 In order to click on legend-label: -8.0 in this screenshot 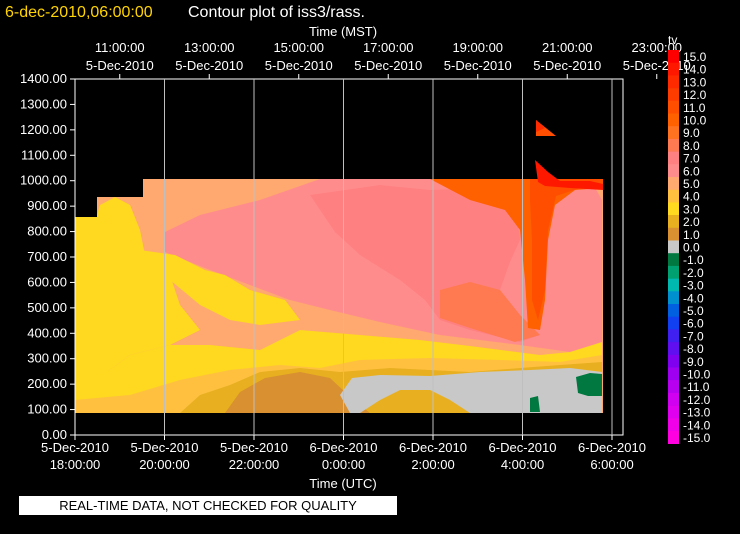, I will do `click(693, 349)`.